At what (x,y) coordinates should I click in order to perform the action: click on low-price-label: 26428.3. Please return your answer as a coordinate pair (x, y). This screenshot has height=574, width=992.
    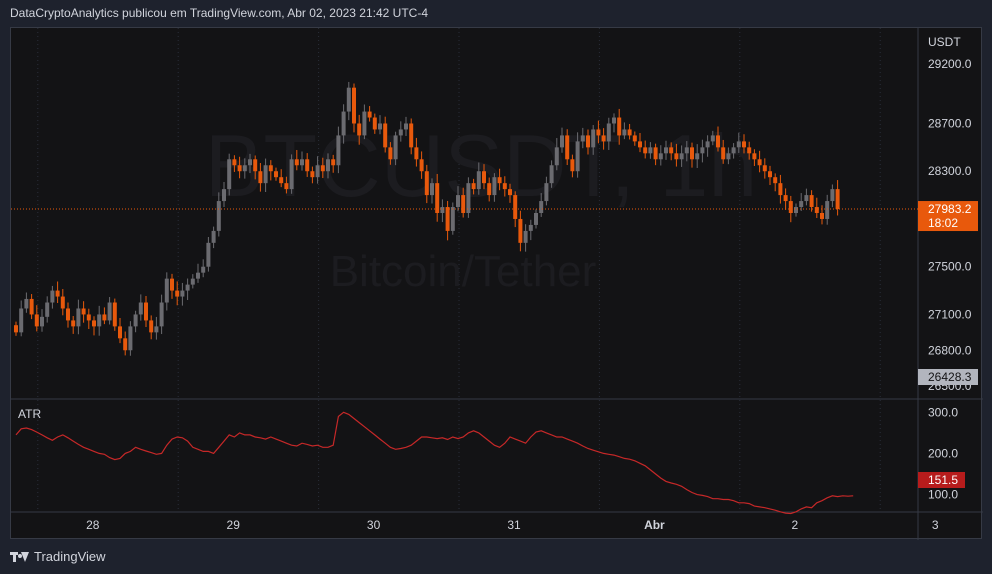
    Looking at the image, I should click on (950, 377).